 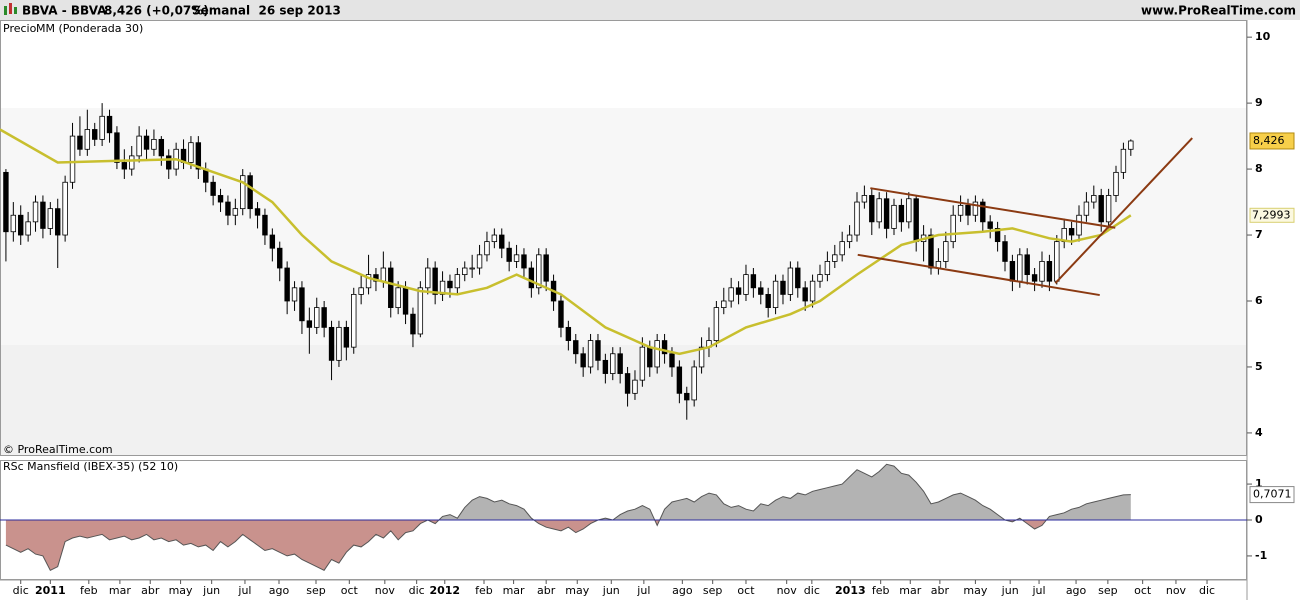 I want to click on x-tick-label: abr, so click(x=940, y=590).